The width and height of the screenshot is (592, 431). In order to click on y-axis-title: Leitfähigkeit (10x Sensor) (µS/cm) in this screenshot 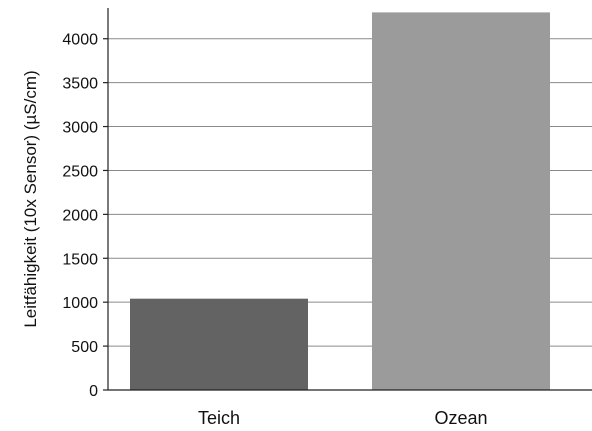, I will do `click(30, 198)`.